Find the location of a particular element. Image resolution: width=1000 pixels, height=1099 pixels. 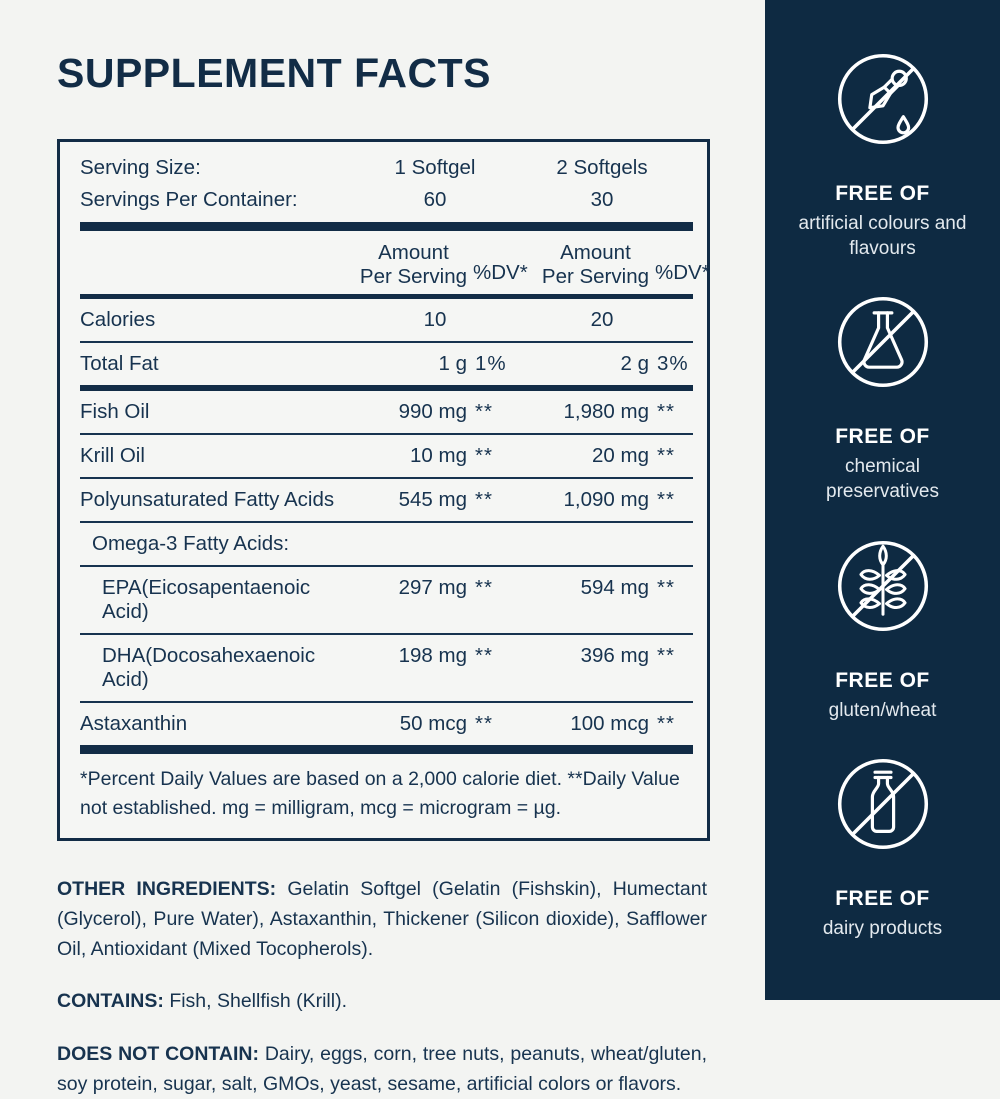

badge-subtitle: artificial colours and flavours is located at coordinates (882, 235).